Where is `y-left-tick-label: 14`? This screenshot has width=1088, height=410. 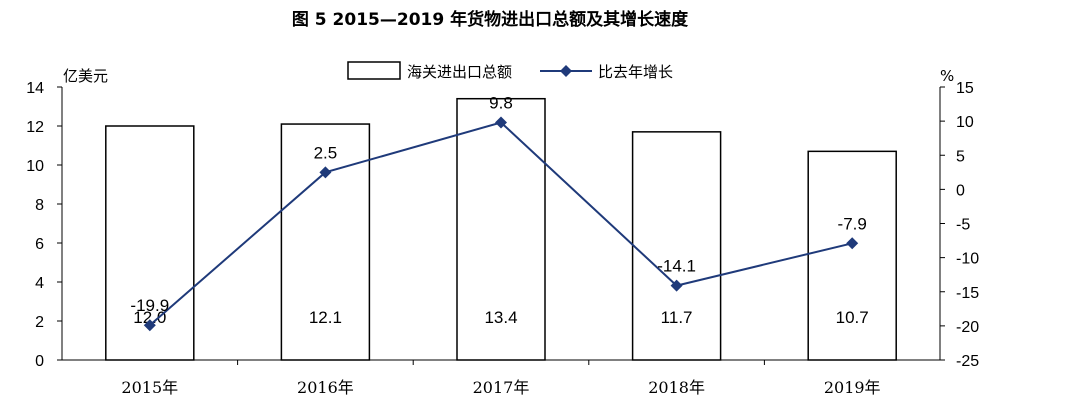 y-left-tick-label: 14 is located at coordinates (35, 88).